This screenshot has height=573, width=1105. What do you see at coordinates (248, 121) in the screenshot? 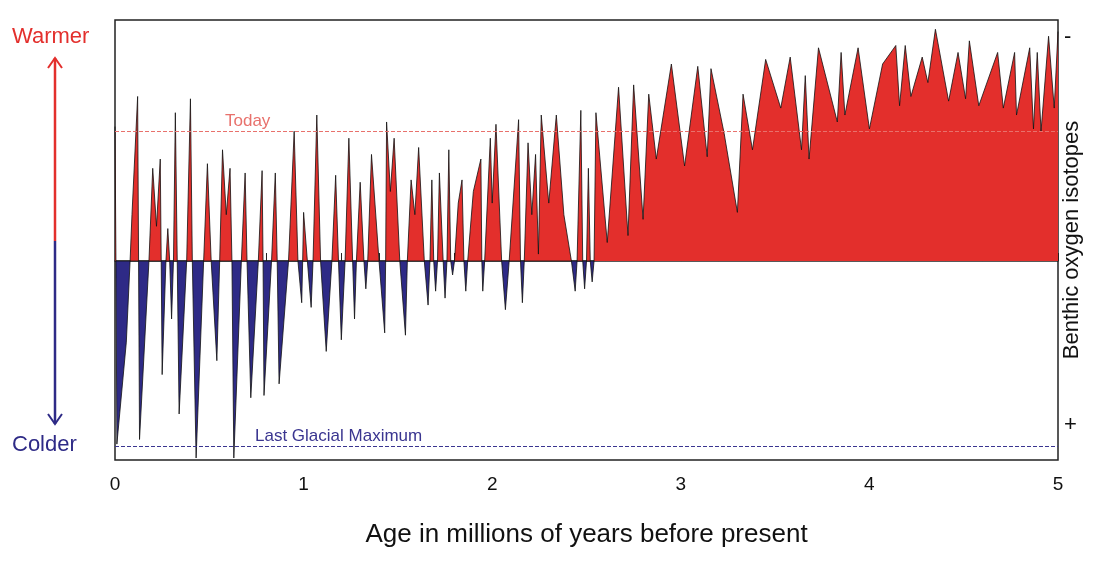
I see `ref-line-label: Today` at bounding box center [248, 121].